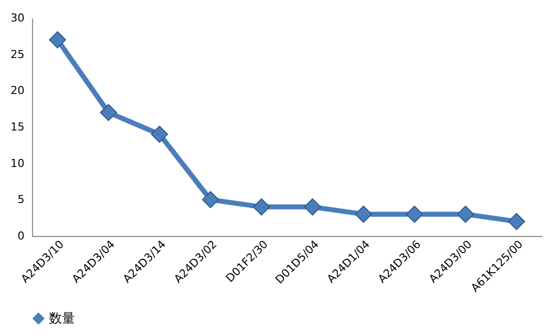  What do you see at coordinates (62, 319) in the screenshot?
I see `legend-label: 数量` at bounding box center [62, 319].